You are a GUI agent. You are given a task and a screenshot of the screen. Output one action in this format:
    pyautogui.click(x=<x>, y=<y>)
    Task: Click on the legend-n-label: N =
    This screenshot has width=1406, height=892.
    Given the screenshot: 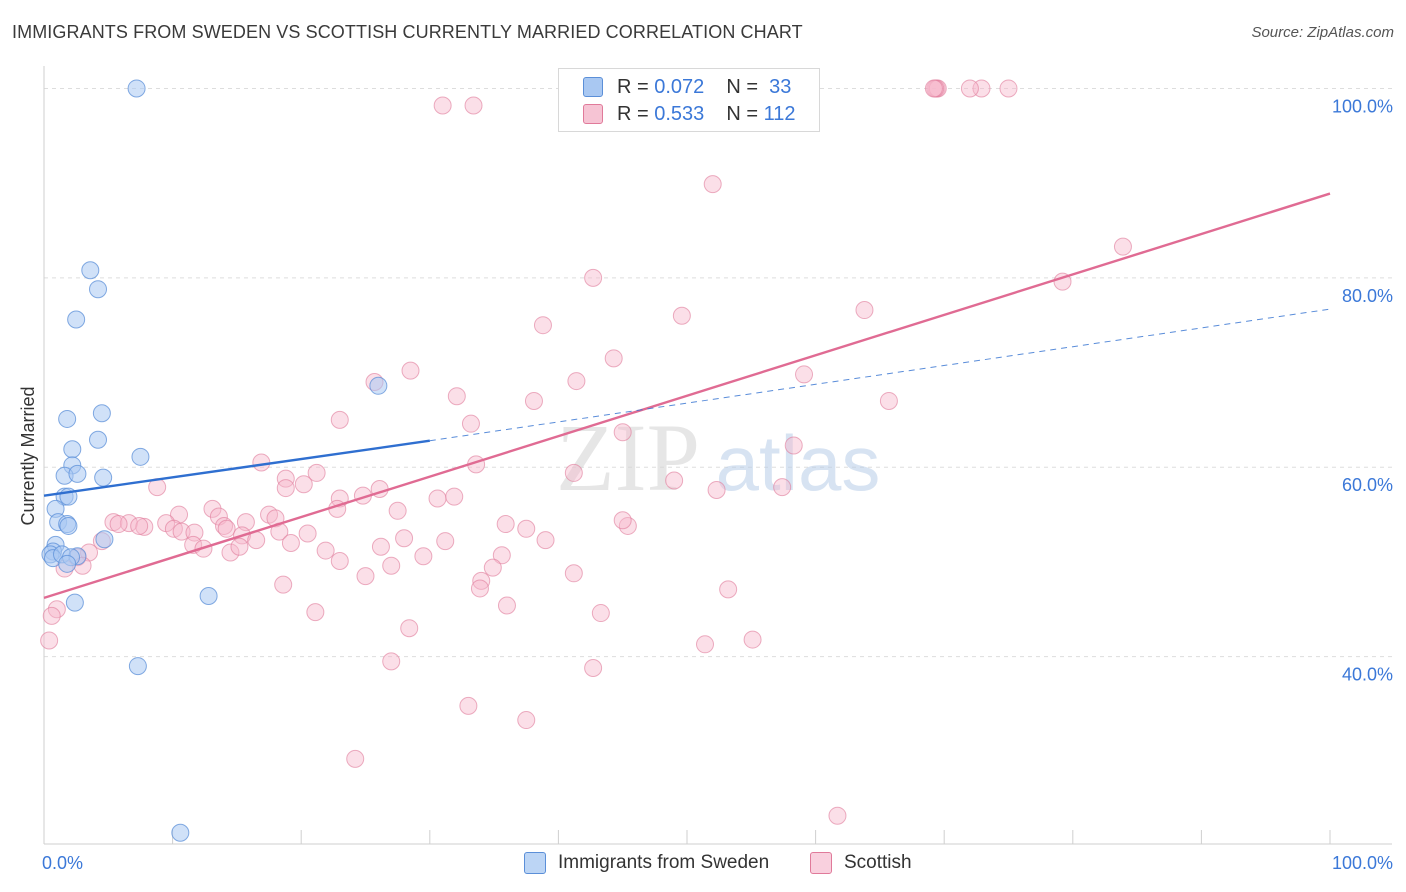 What is the action you would take?
    pyautogui.click(x=742, y=86)
    